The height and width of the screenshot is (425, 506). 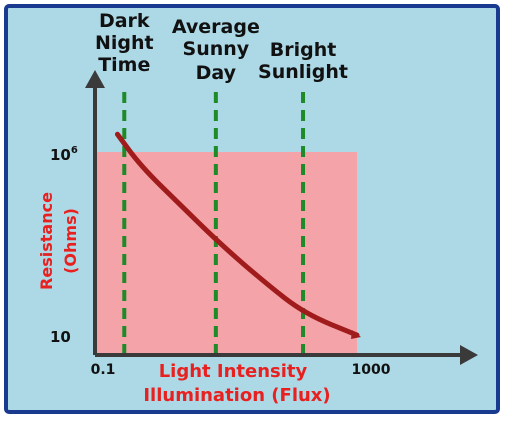 I want to click on x-axis-label-line-2: Illumination (Flux), so click(x=236, y=395).